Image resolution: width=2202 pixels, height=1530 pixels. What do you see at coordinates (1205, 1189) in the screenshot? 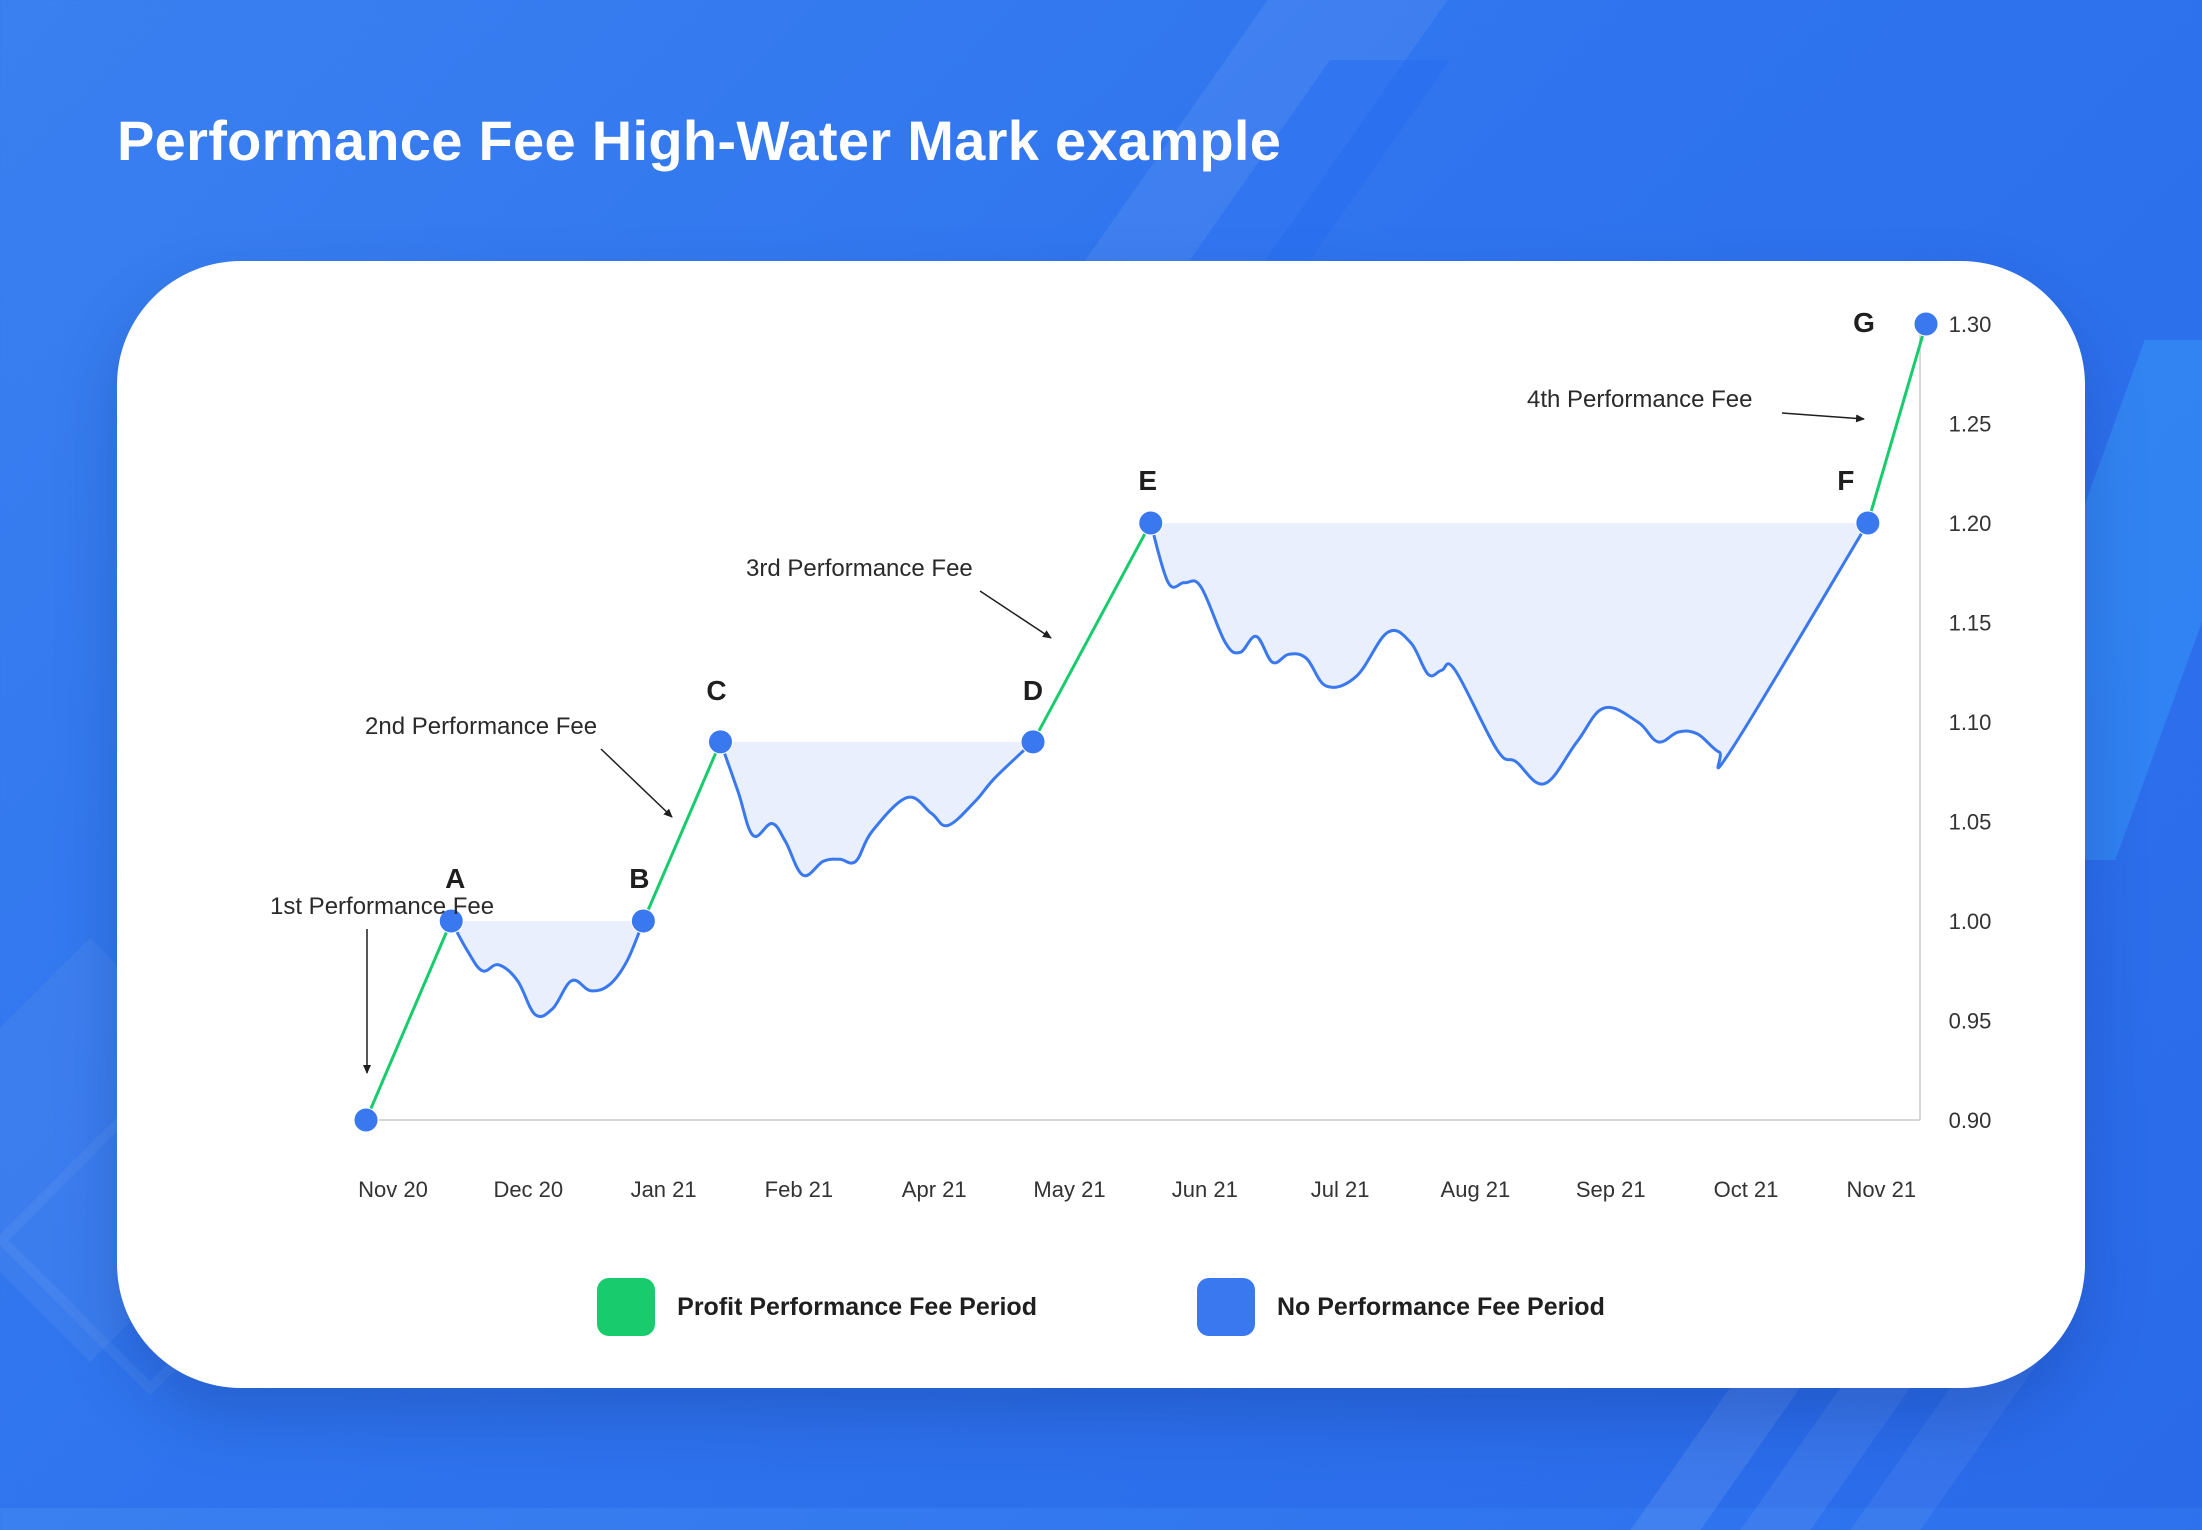
I see `x-tick-label: Jun 21` at bounding box center [1205, 1189].